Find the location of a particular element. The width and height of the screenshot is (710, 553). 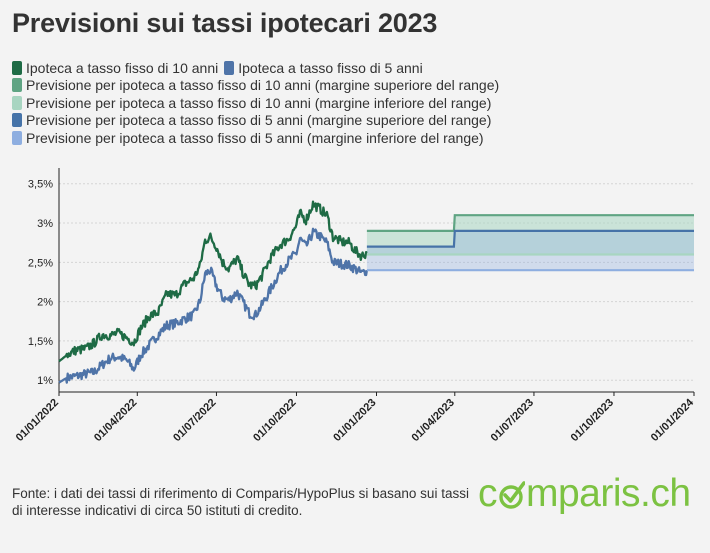

y-tick-label: 2,5% is located at coordinates (40, 263).